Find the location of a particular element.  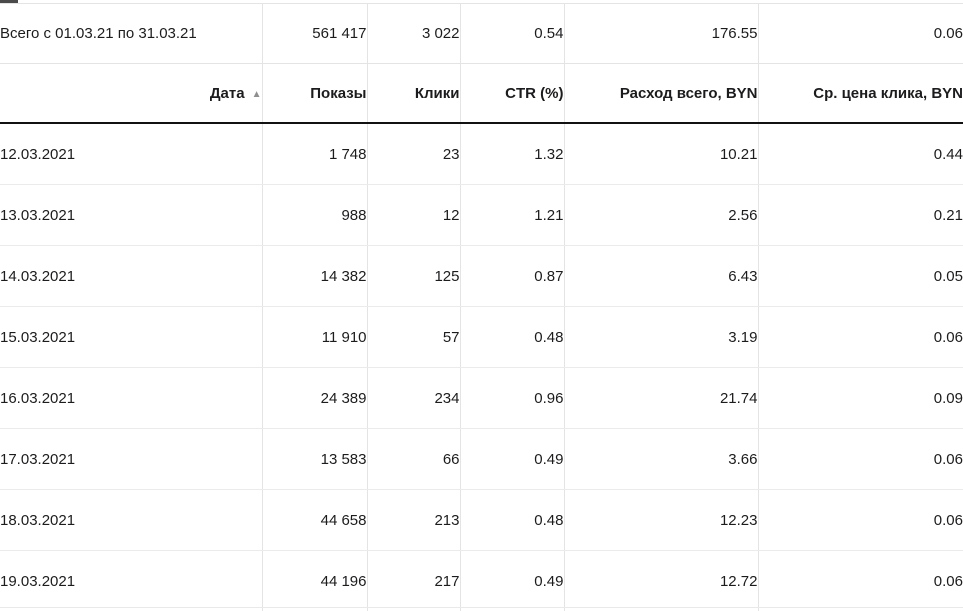

date-cell: 13.03.2021 is located at coordinates (131, 215).